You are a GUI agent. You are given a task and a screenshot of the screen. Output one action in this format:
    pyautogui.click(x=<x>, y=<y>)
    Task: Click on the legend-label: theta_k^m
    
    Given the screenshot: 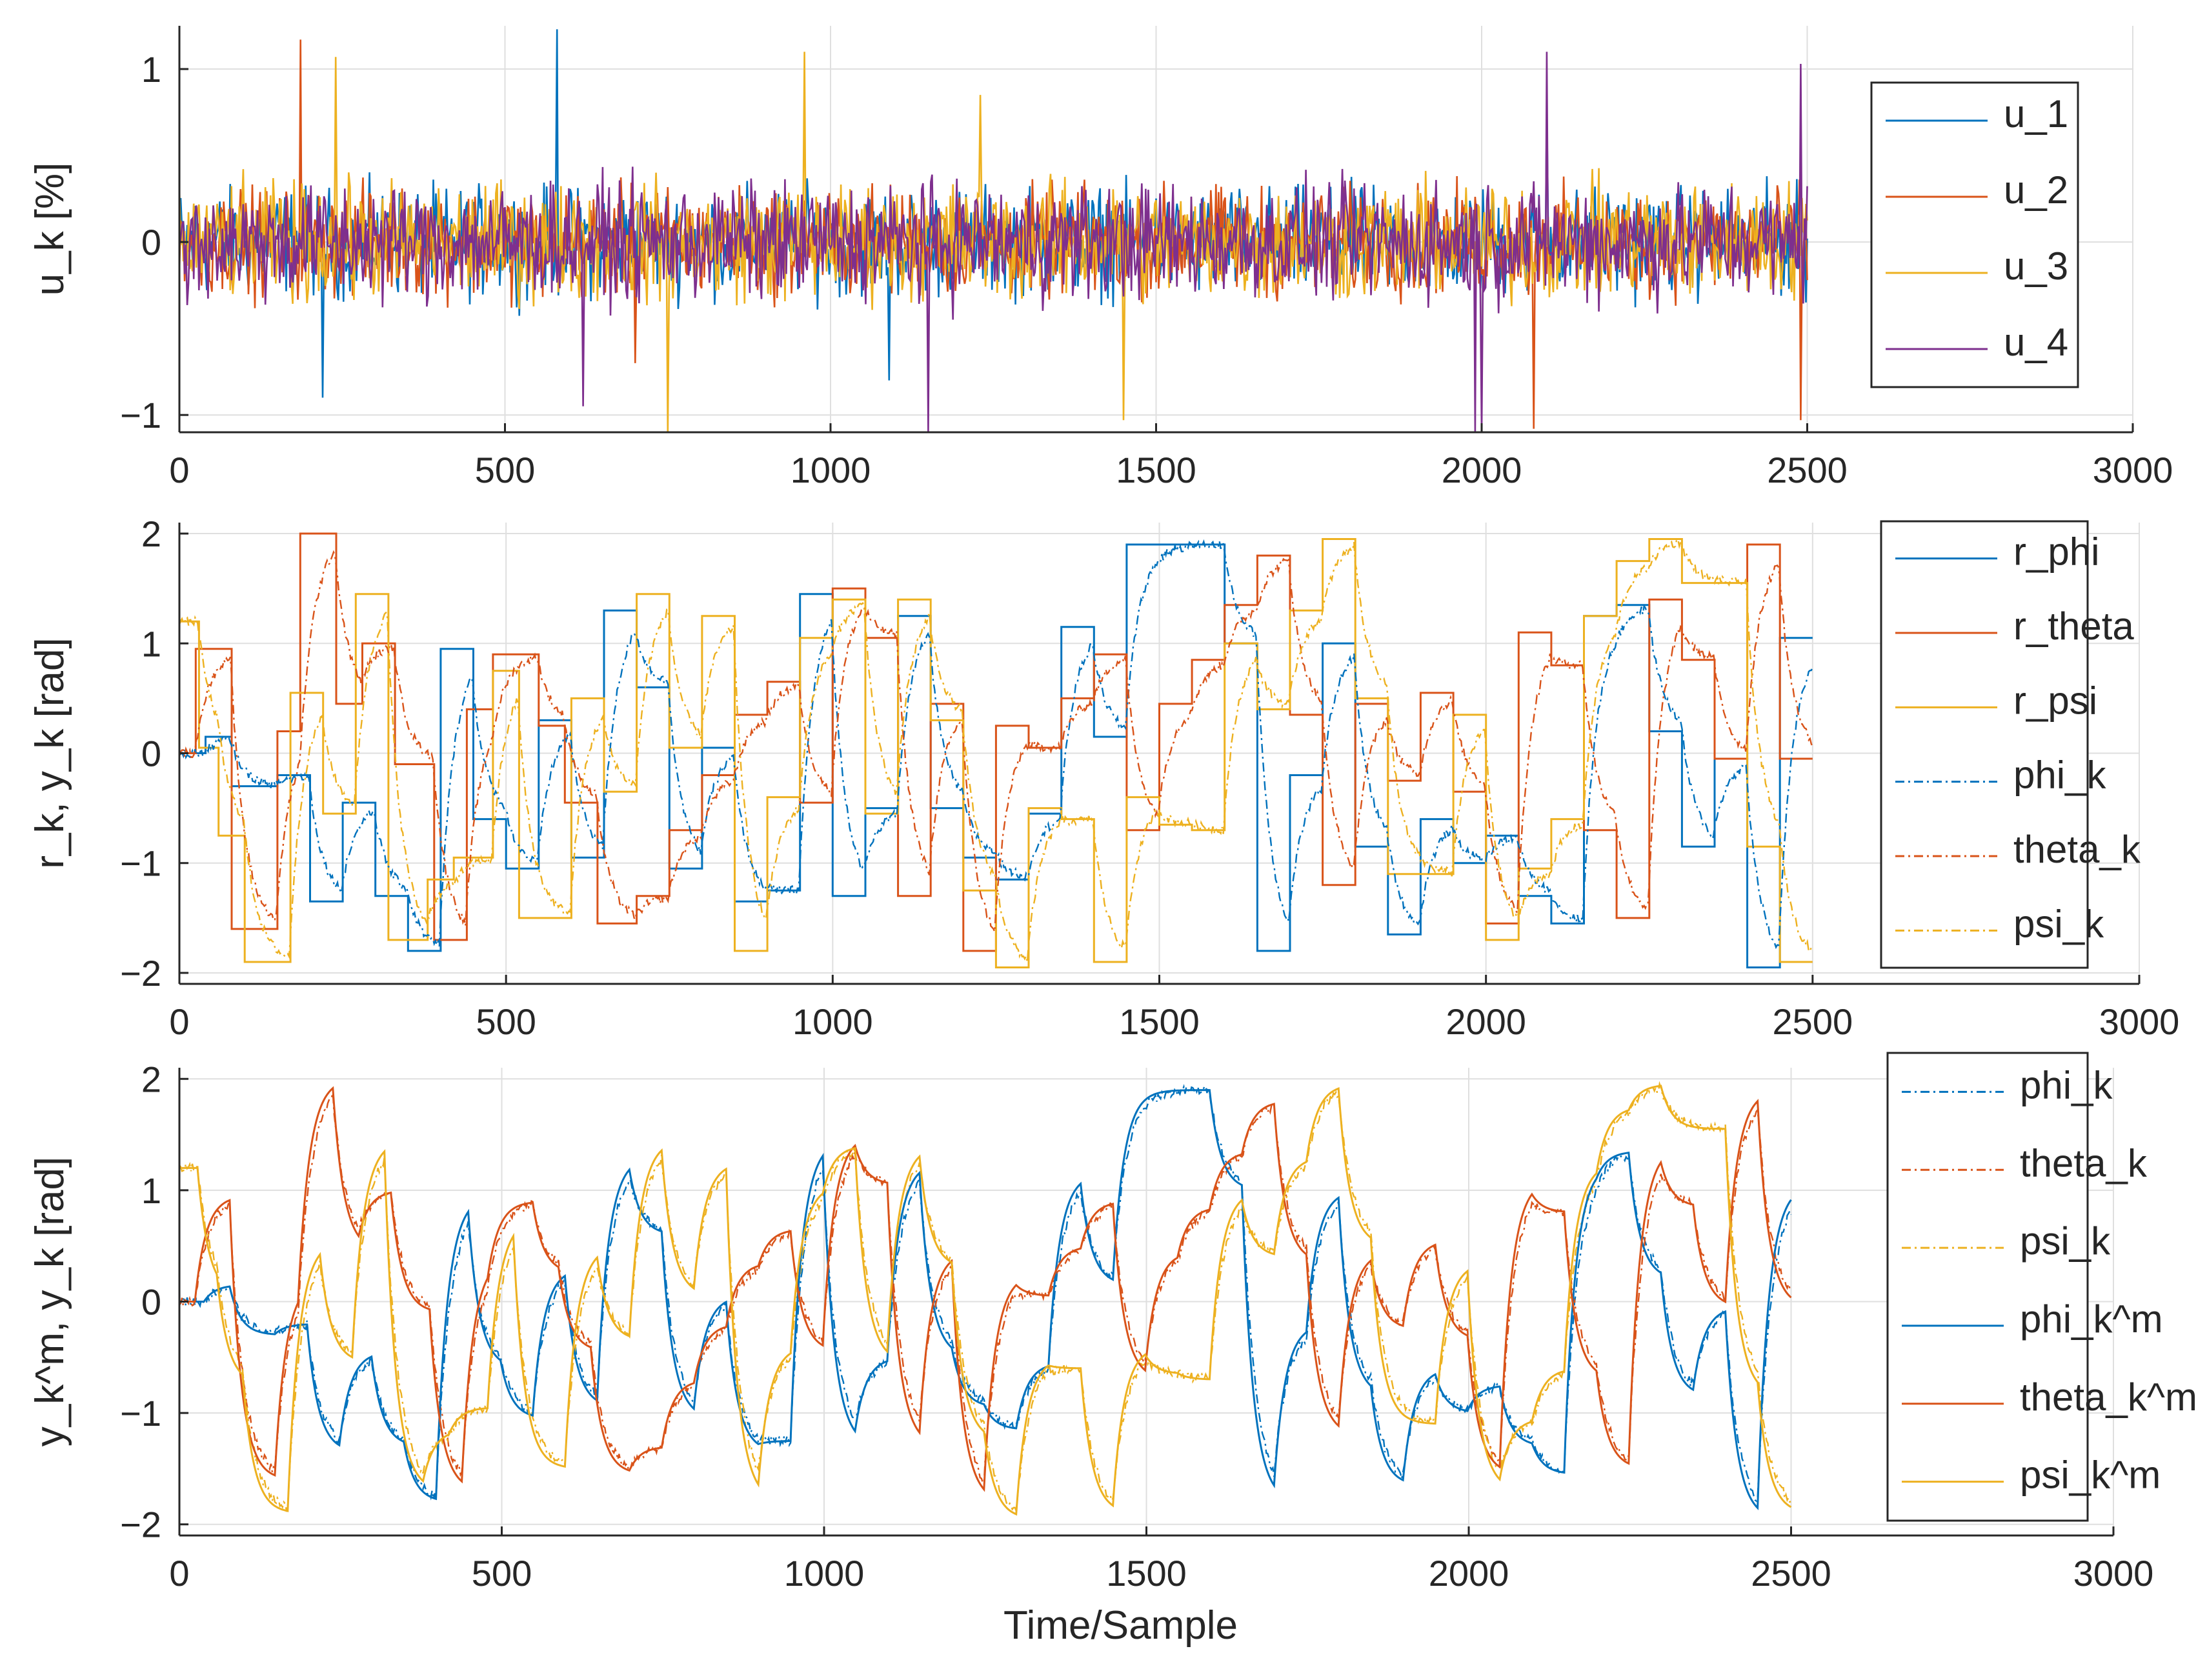 What is the action you would take?
    pyautogui.click(x=2109, y=1397)
    